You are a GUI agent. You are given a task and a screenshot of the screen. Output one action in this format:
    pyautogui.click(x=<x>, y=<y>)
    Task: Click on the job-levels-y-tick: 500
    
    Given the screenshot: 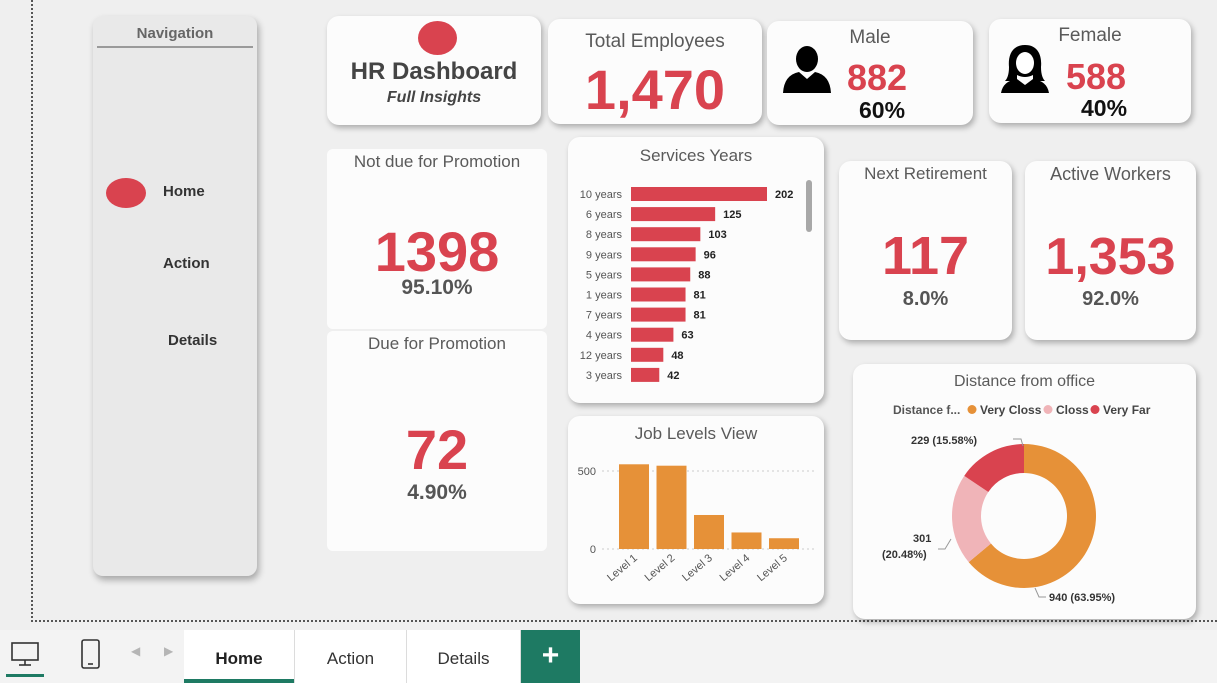 What is the action you would take?
    pyautogui.click(x=587, y=472)
    